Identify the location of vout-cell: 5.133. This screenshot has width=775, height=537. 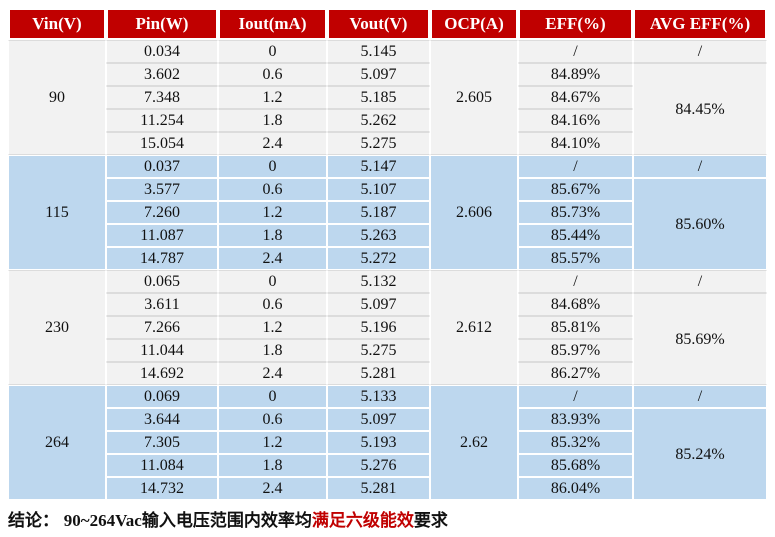
(378, 396).